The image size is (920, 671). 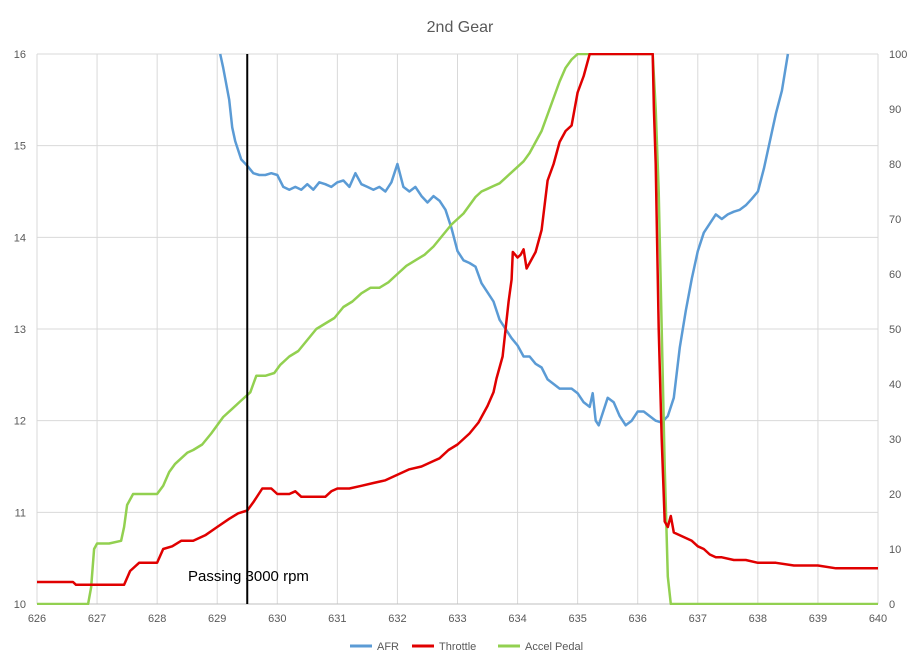 What do you see at coordinates (878, 619) in the screenshot?
I see `x-tick-label: 640` at bounding box center [878, 619].